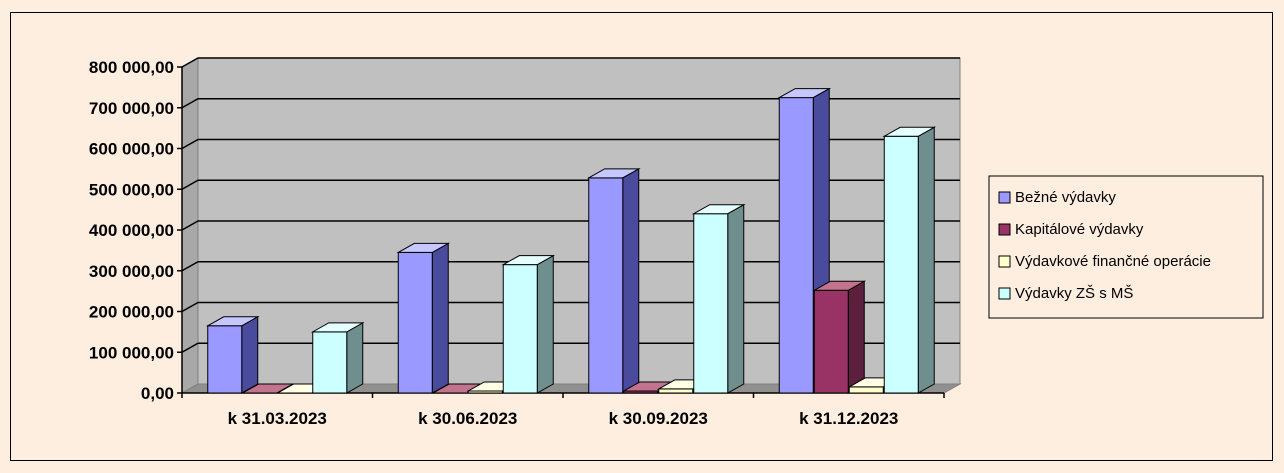 The height and width of the screenshot is (473, 1284). What do you see at coordinates (658, 418) in the screenshot?
I see `x-category-label: k 30.09.2023` at bounding box center [658, 418].